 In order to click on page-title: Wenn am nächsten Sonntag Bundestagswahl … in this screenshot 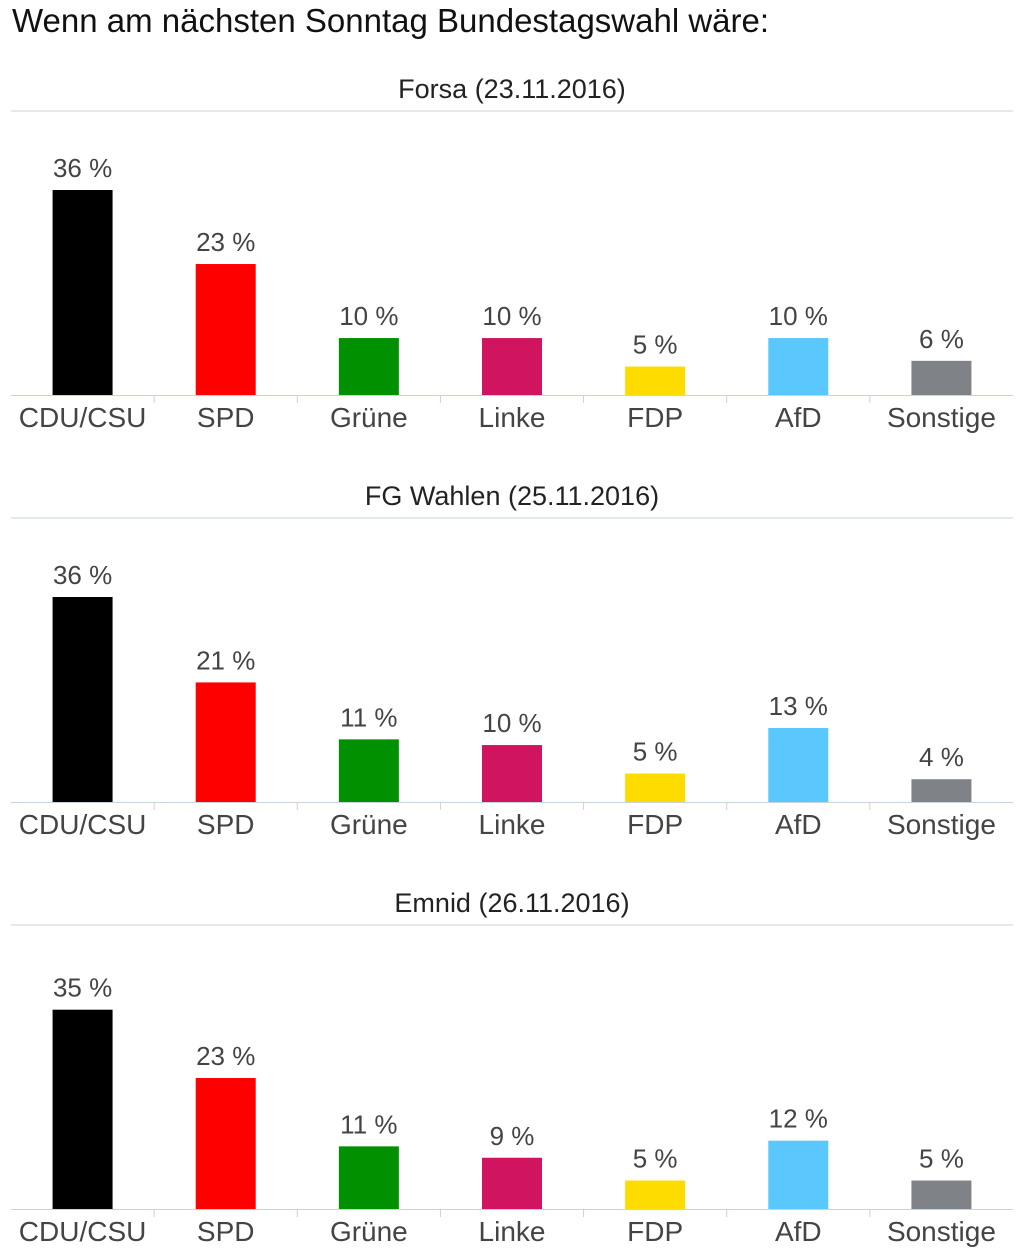, I will do `click(391, 20)`.